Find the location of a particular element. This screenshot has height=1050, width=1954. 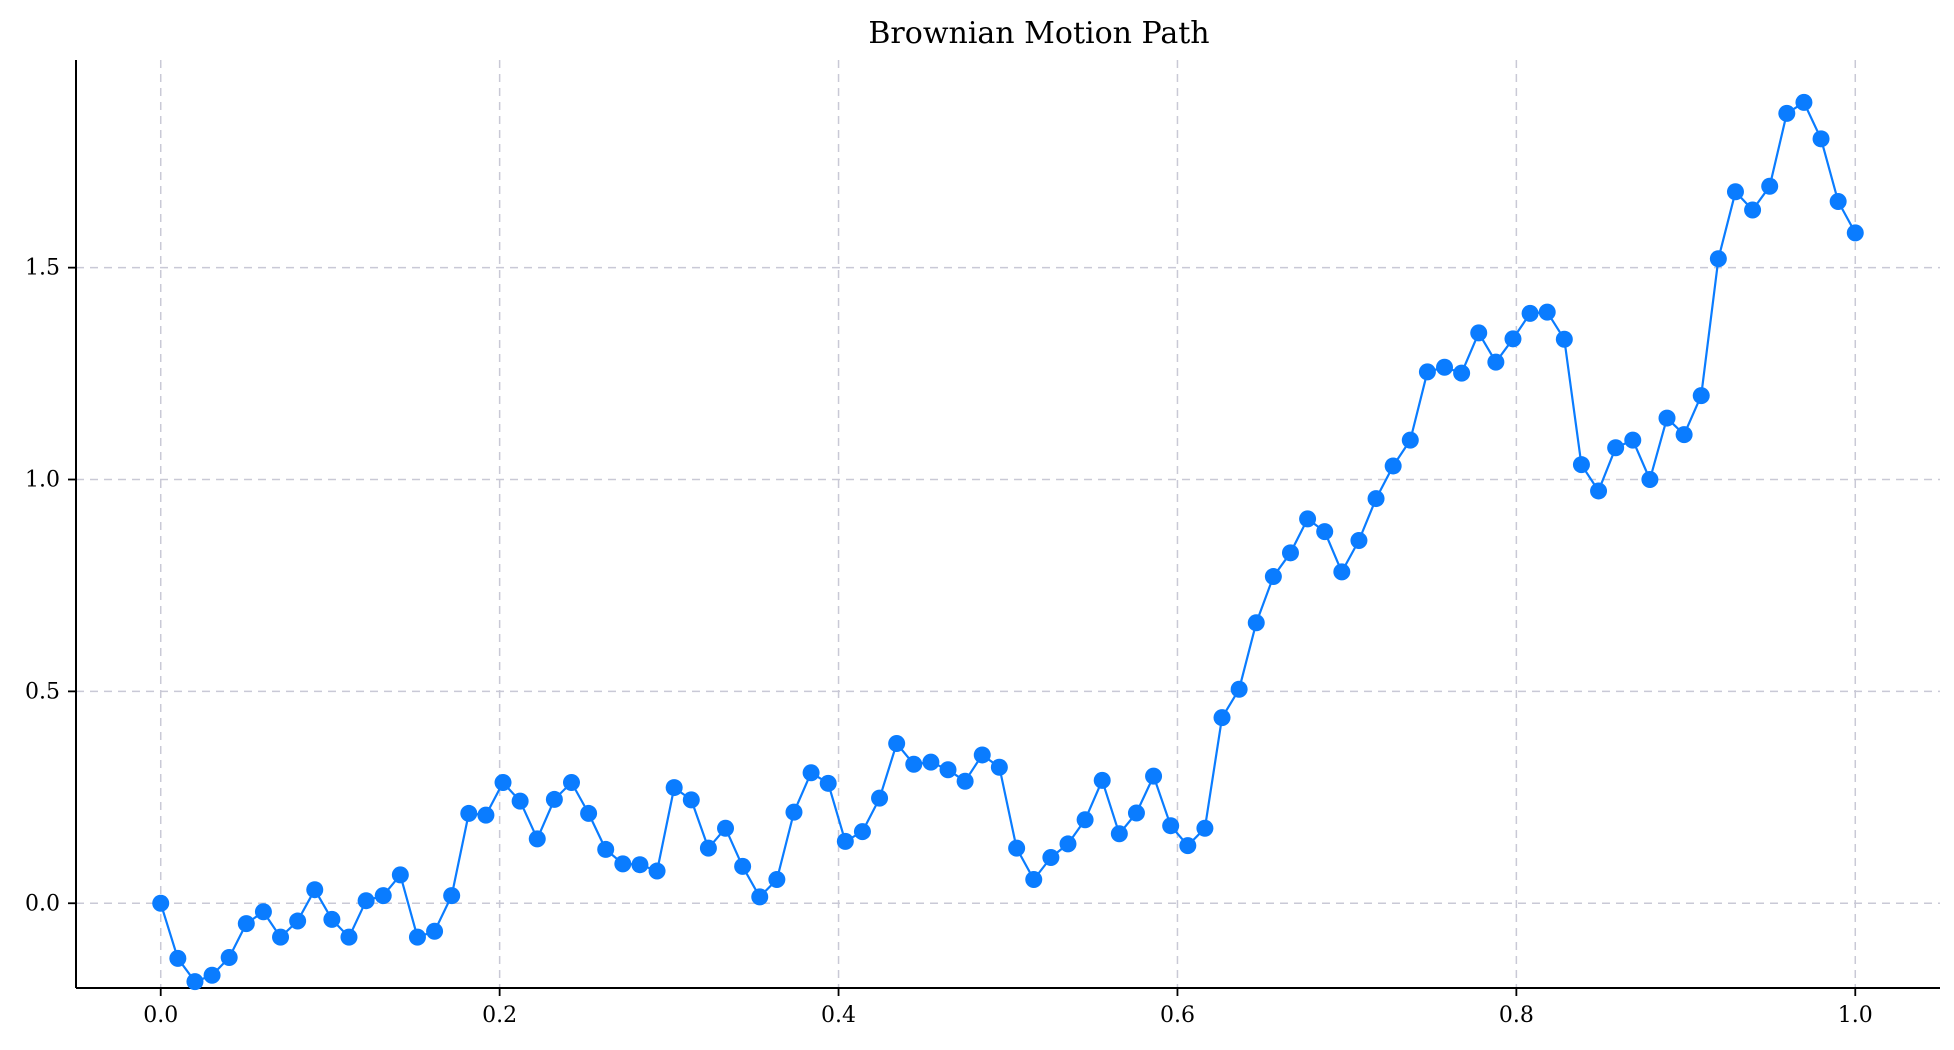

x-tick-label: 0.0 is located at coordinates (160, 1015).